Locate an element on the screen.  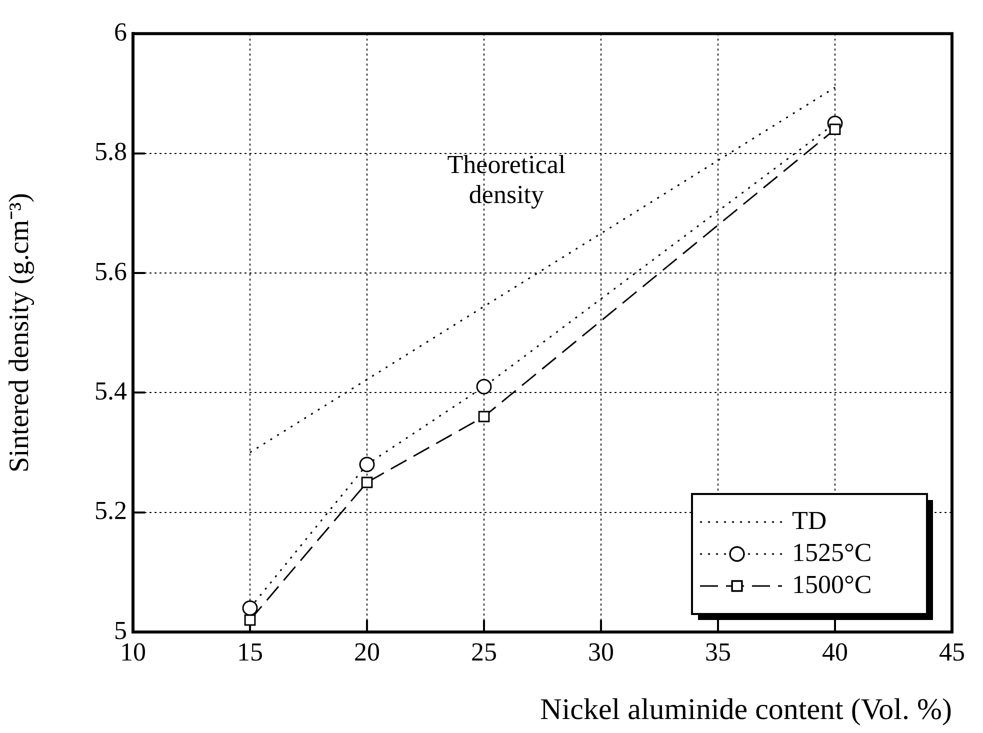
legend-label: TD is located at coordinates (809, 520).